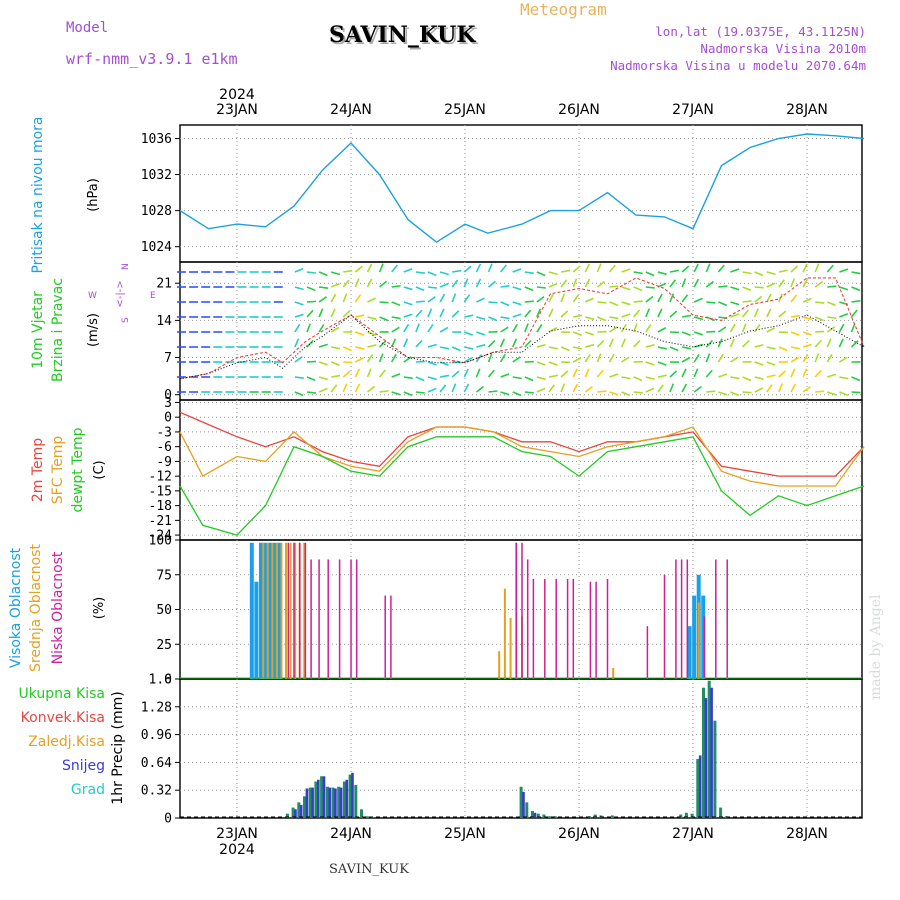  I want to click on compass-arrows: <-|->, so click(120, 293).